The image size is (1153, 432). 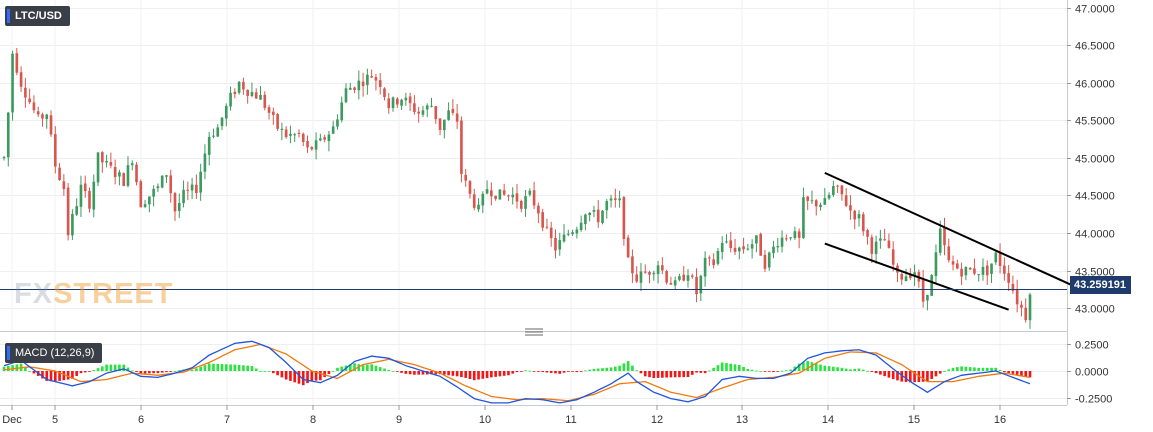 What do you see at coordinates (1092, 346) in the screenshot?
I see `macd-tick-label: 0.2500` at bounding box center [1092, 346].